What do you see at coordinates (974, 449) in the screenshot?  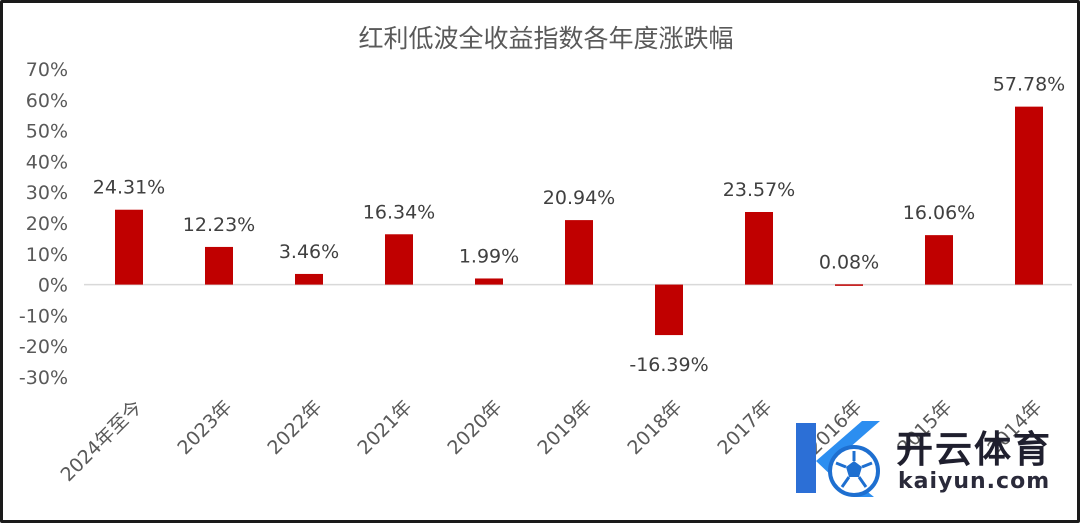 I see `watermark-brand: 开云体育` at bounding box center [974, 449].